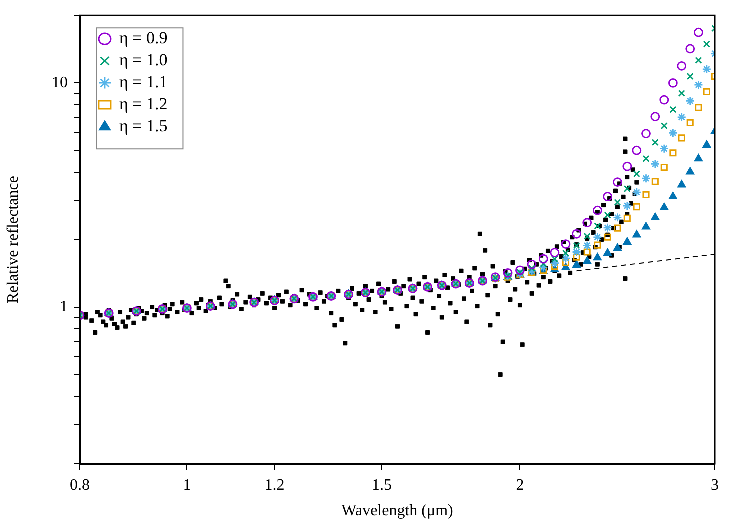 The height and width of the screenshot is (525, 750). I want to click on y-tick-label: 10, so click(60, 83).